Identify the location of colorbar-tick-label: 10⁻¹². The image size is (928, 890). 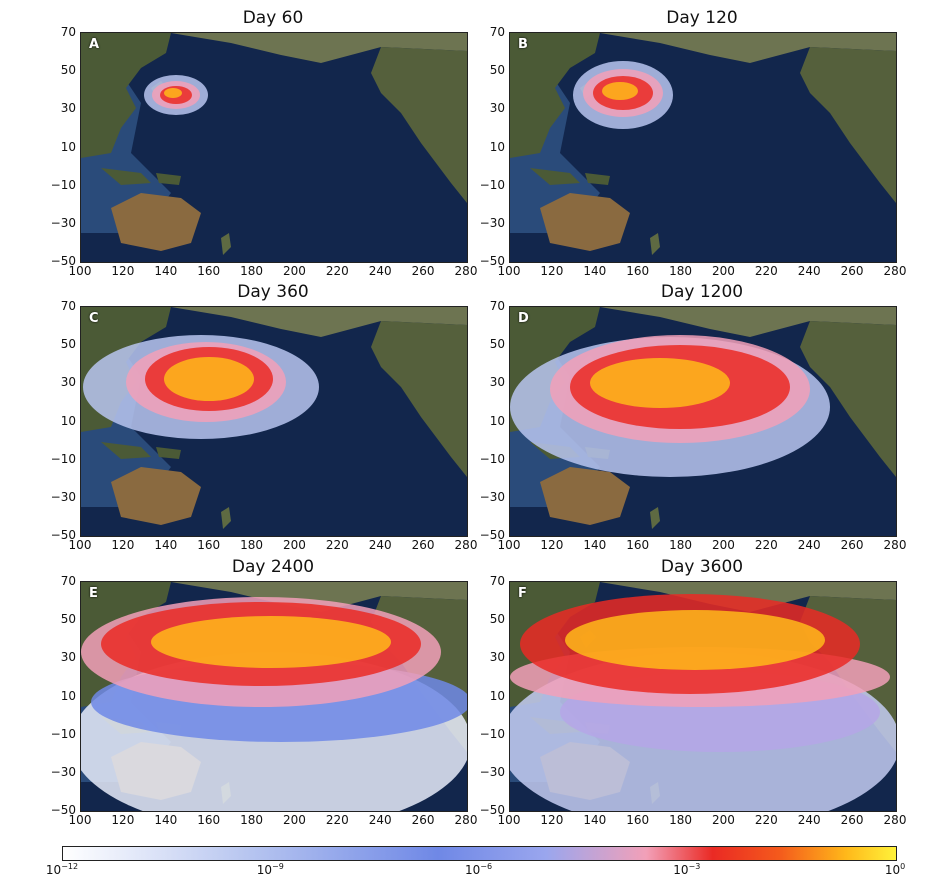
(62, 869).